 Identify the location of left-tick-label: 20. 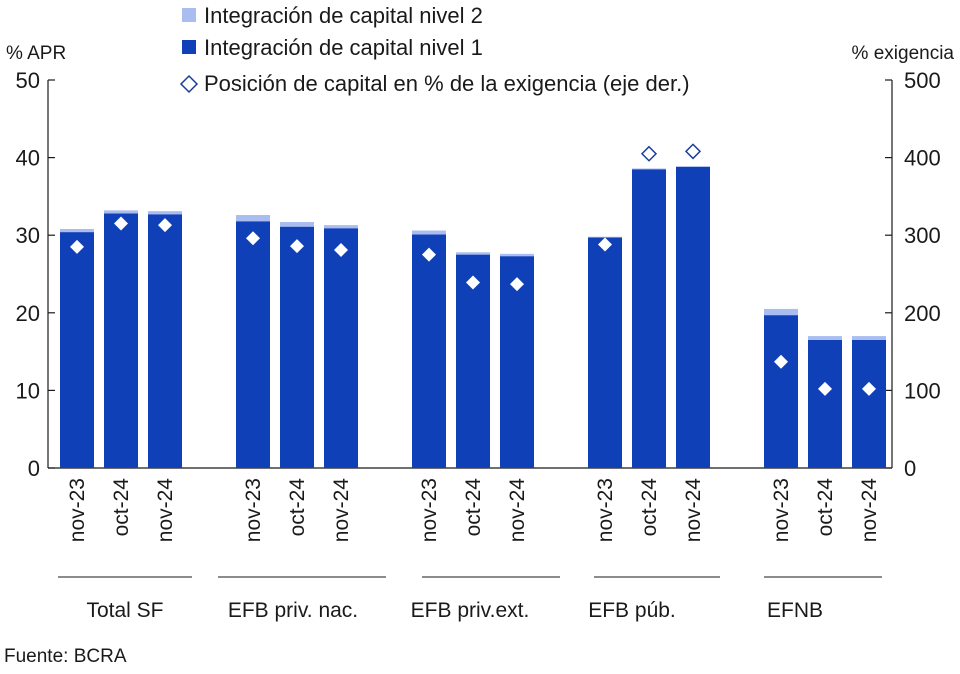
(28, 313).